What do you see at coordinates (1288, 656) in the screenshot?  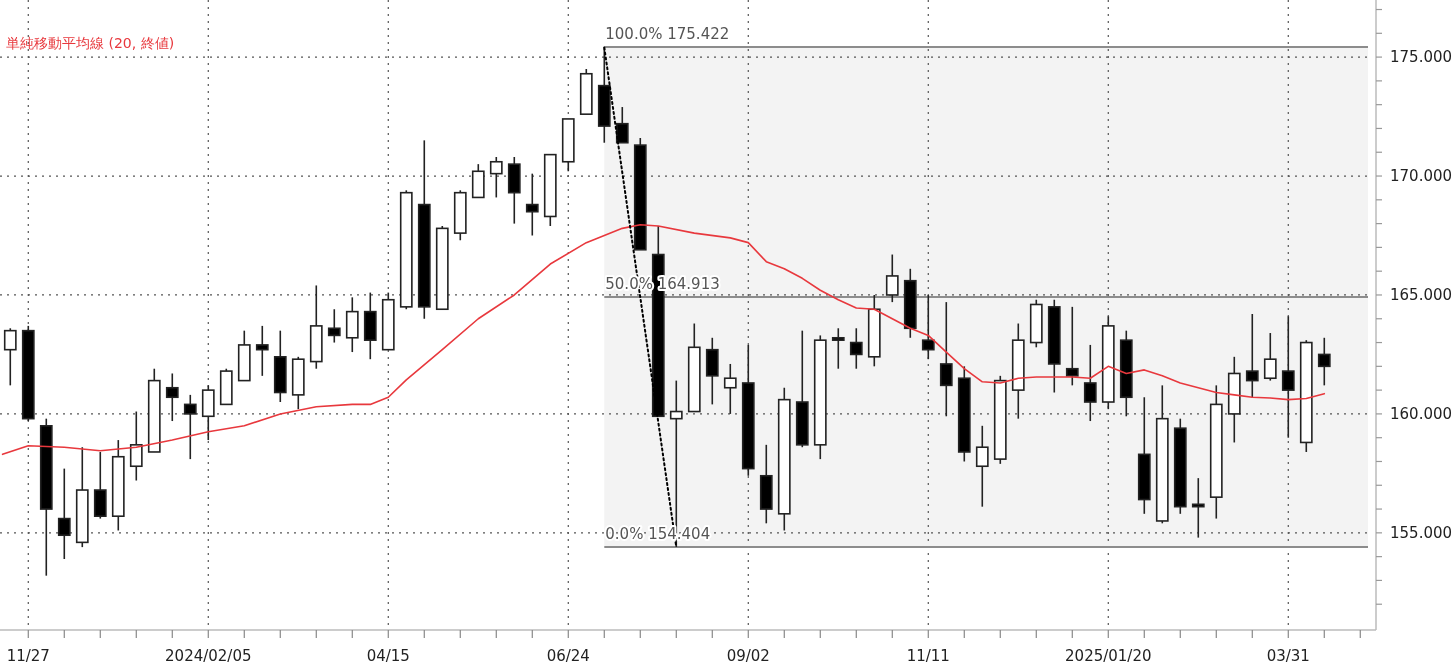 I see `x-tick-label: 03/31` at bounding box center [1288, 656].